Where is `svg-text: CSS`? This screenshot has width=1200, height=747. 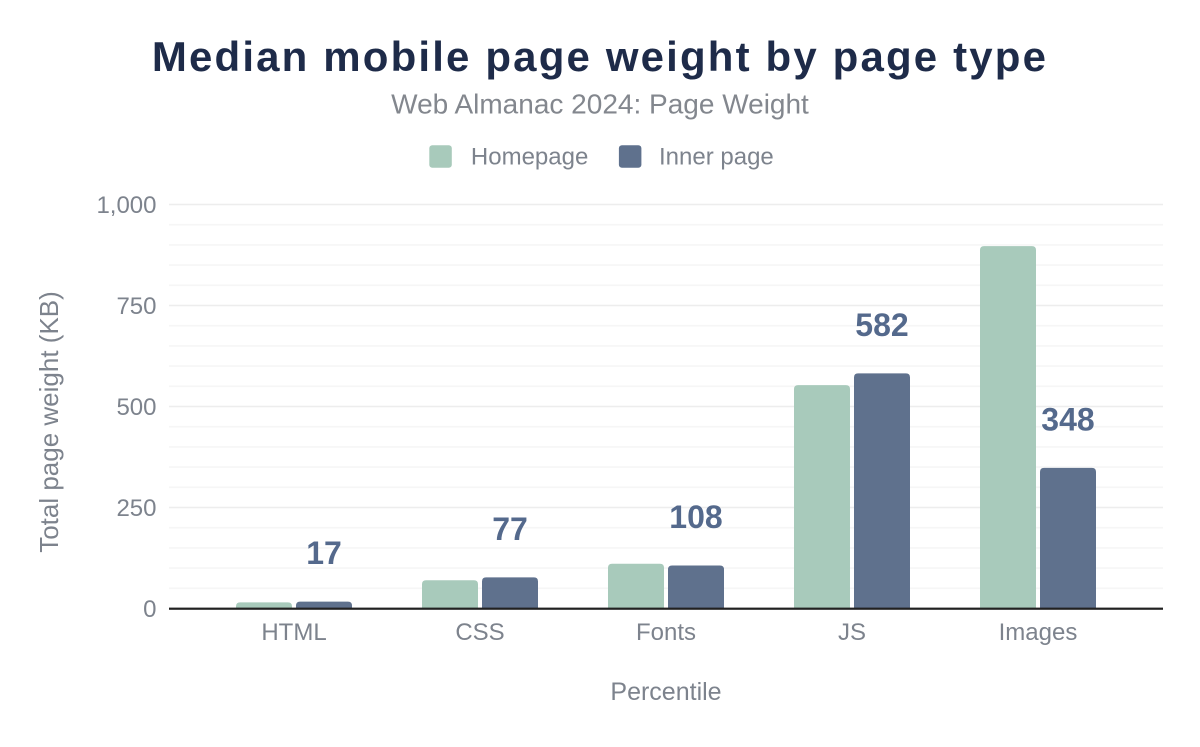 svg-text: CSS is located at coordinates (479, 632).